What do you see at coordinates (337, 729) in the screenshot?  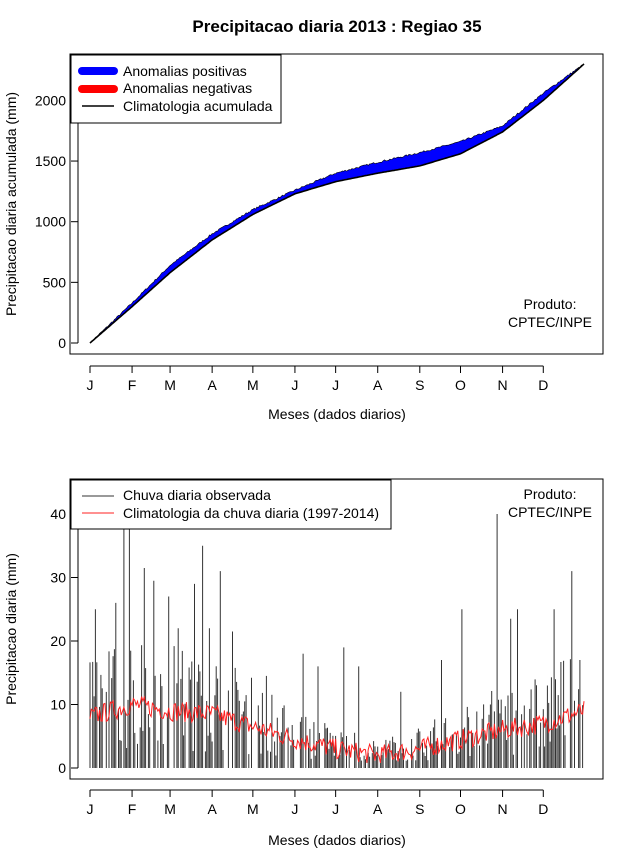 I see `climatology-daily-line` at bounding box center [337, 729].